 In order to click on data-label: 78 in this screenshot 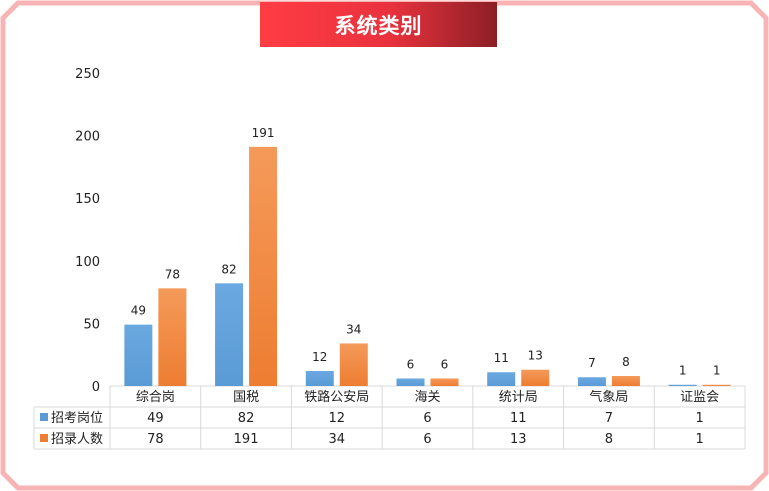, I will do `click(172, 274)`.